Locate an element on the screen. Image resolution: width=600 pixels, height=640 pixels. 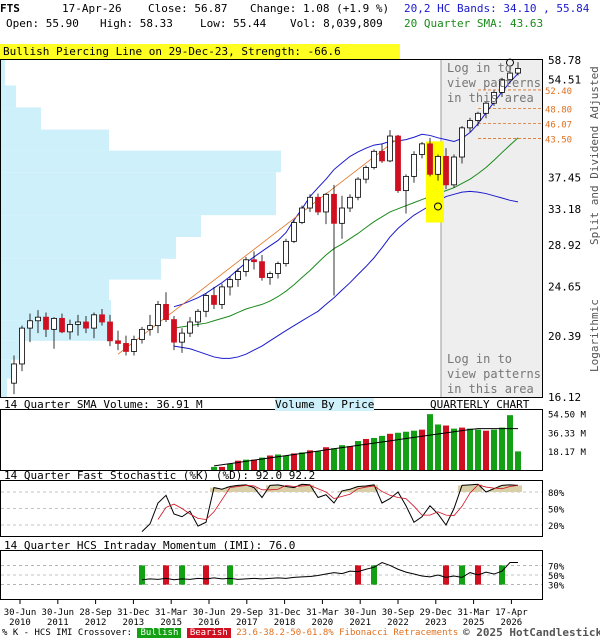
date-year-label: 2023 is located at coordinates (436, 623).